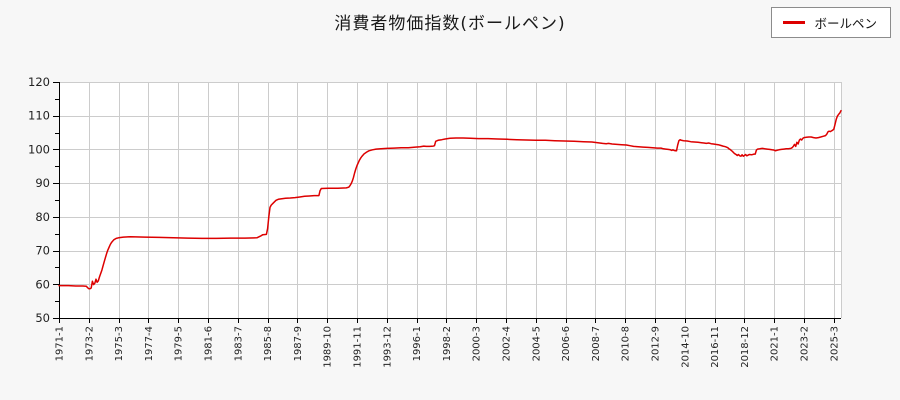 The height and width of the screenshot is (400, 900). What do you see at coordinates (626, 343) in the screenshot?
I see `svg-text: 2010-8` at bounding box center [626, 343].